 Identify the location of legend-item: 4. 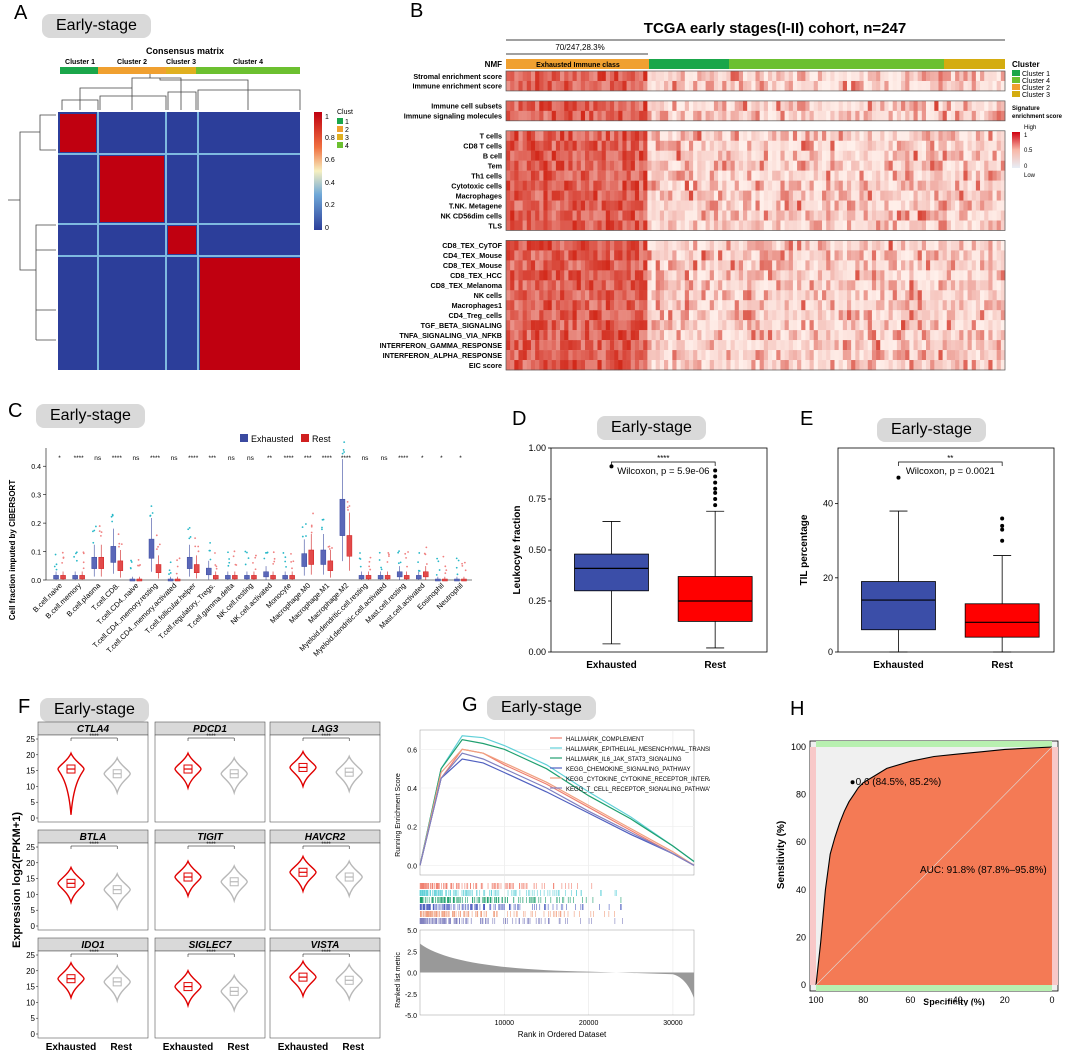
(347, 146).